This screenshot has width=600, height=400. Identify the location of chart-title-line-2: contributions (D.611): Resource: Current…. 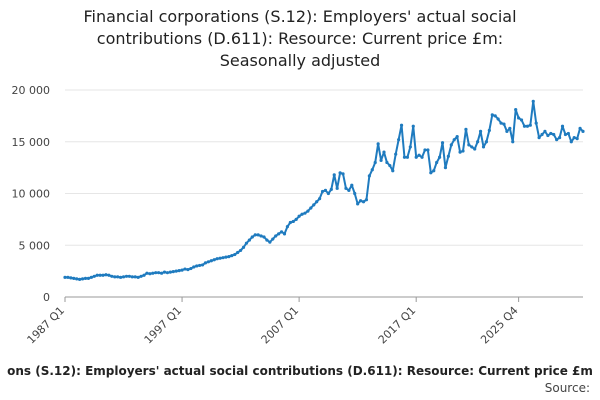
(300, 38).